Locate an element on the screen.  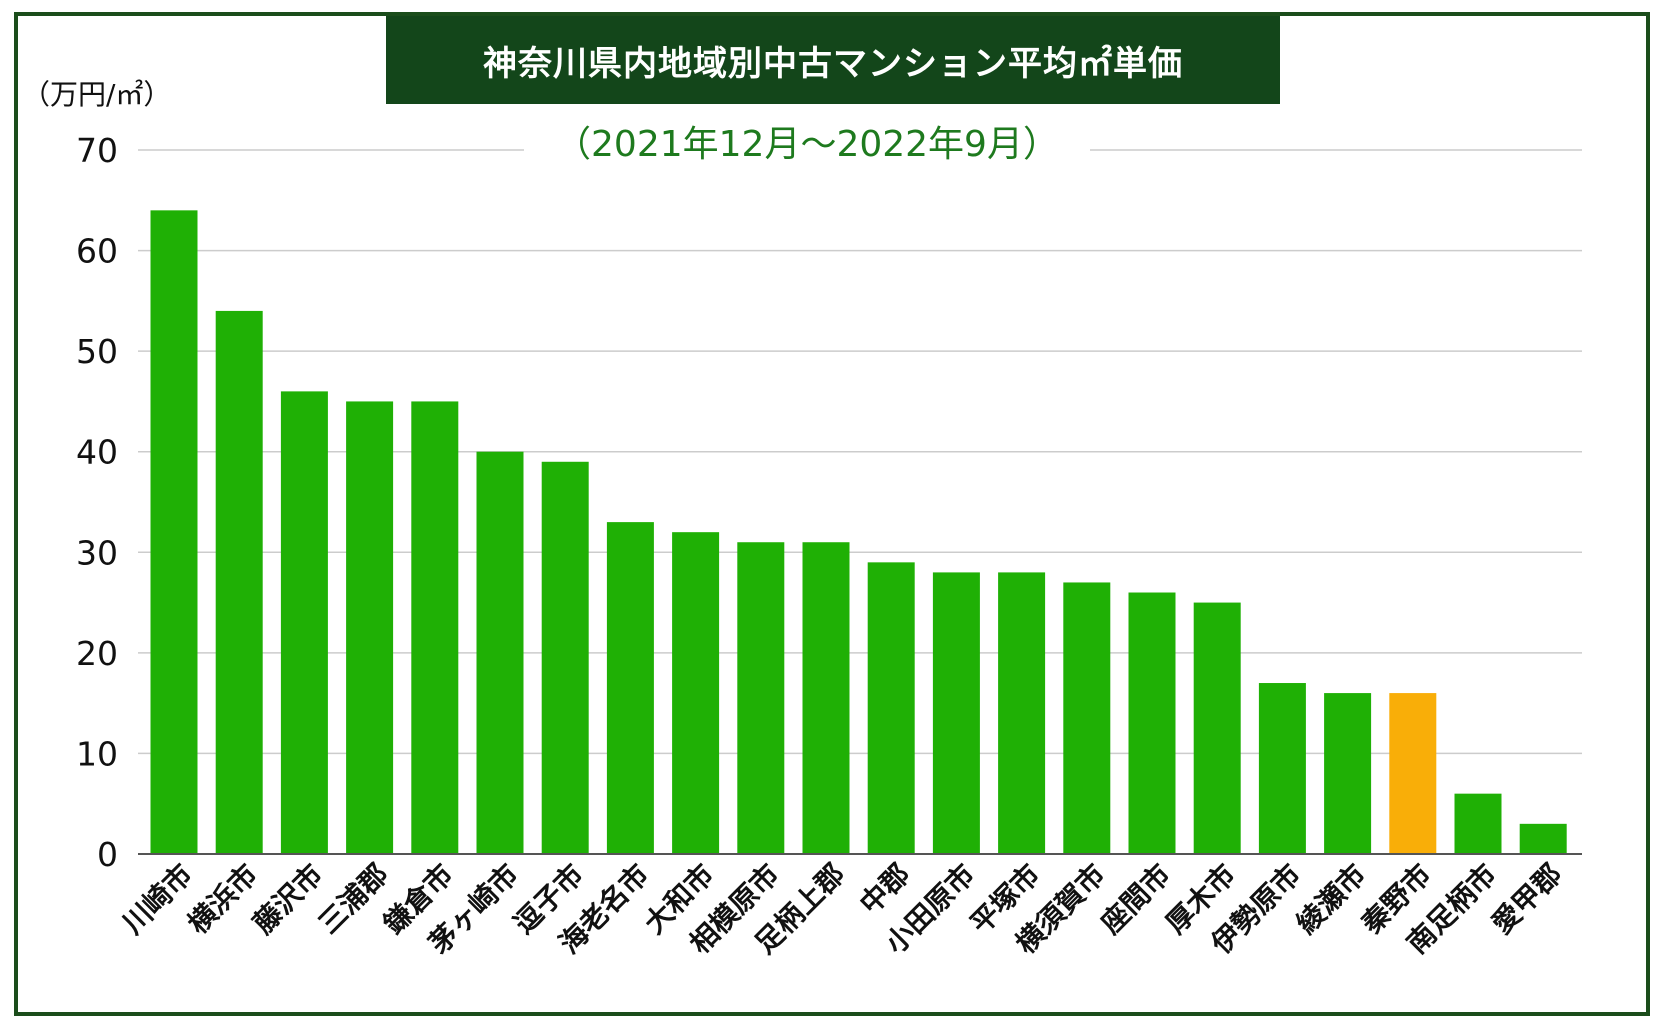
x-category-label: 座間市 is located at coordinates (1135, 899).